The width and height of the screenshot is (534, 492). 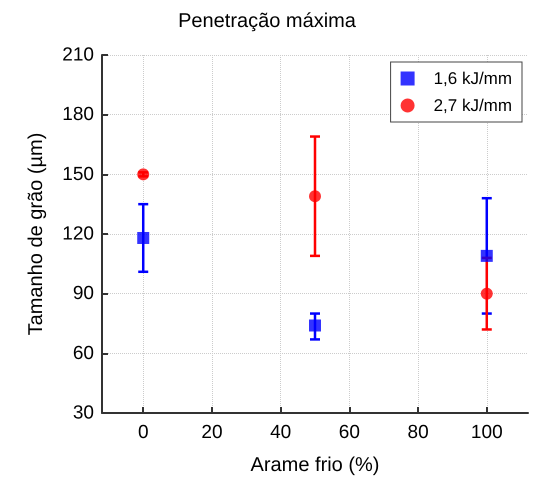 I want to click on x-tick-label: 60, so click(x=349, y=432).